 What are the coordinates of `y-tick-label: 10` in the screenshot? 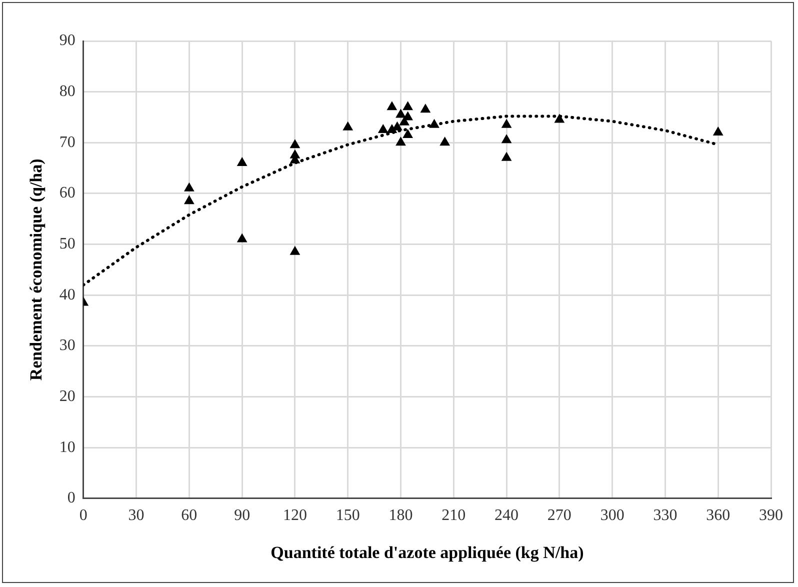 It's located at (67, 447).